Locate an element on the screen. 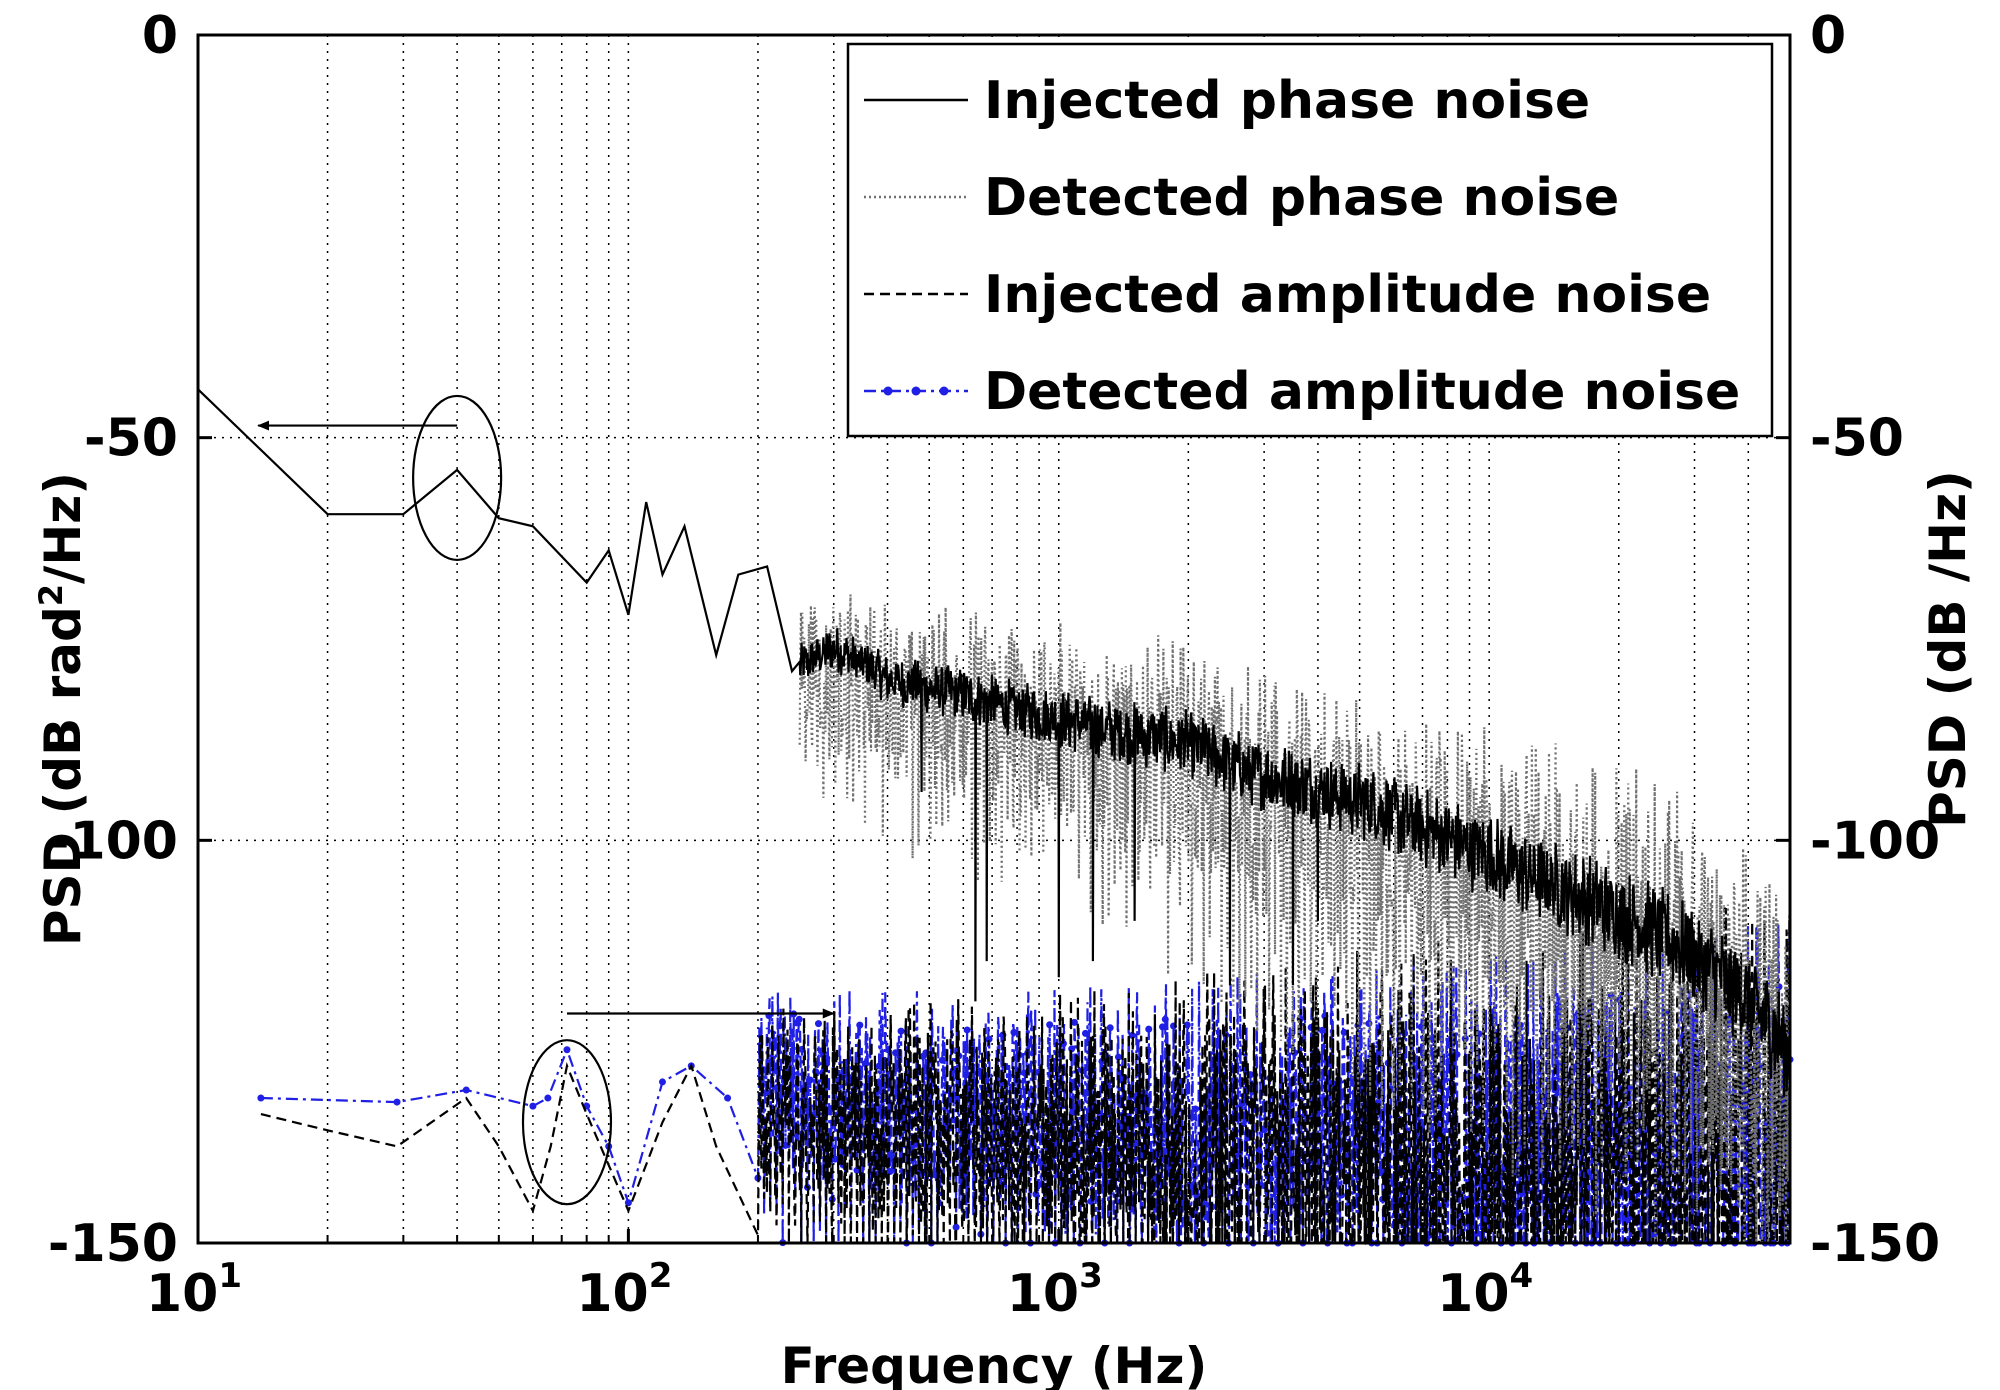 This screenshot has width=2000, height=1390. x-tick-label: 10² is located at coordinates (624, 1290).